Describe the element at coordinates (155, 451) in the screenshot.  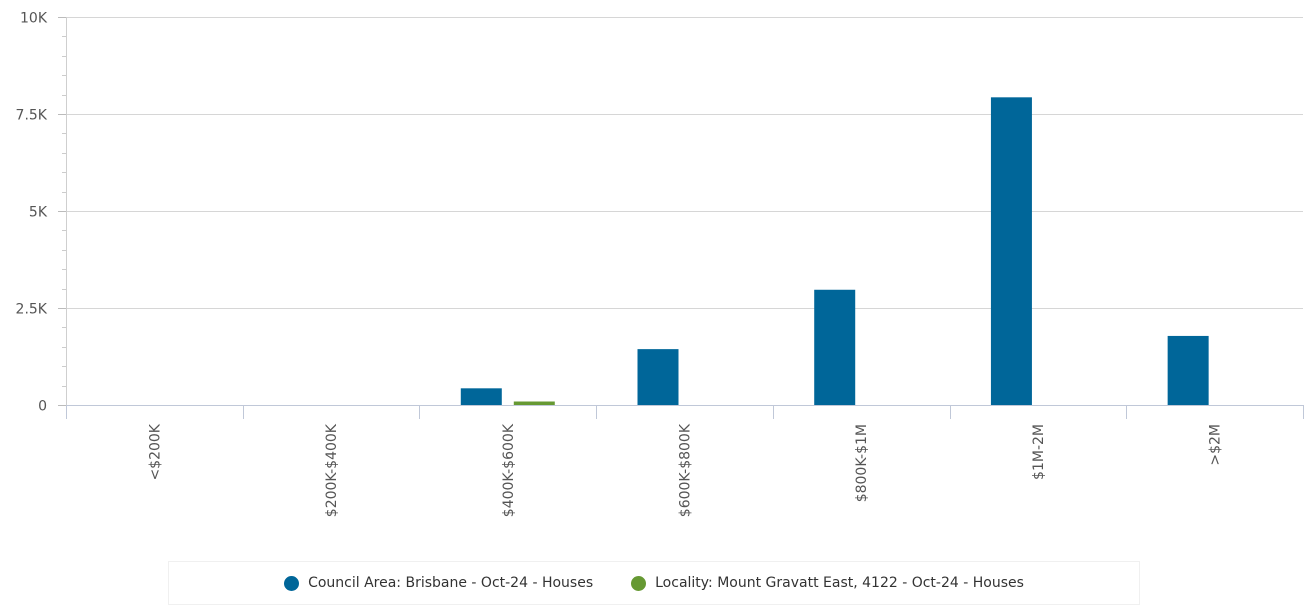
I see `x-tick-label: <$200K` at that location.